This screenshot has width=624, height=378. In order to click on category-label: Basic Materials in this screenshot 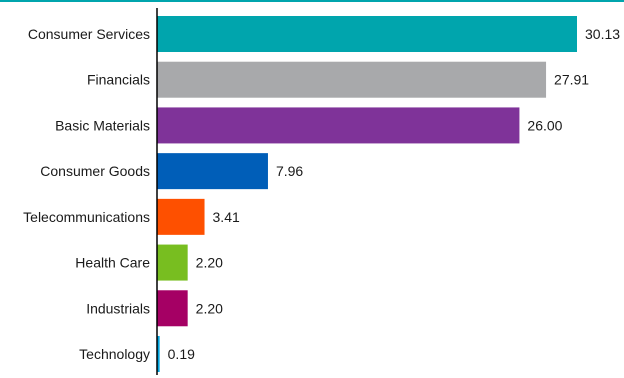, I will do `click(102, 125)`.